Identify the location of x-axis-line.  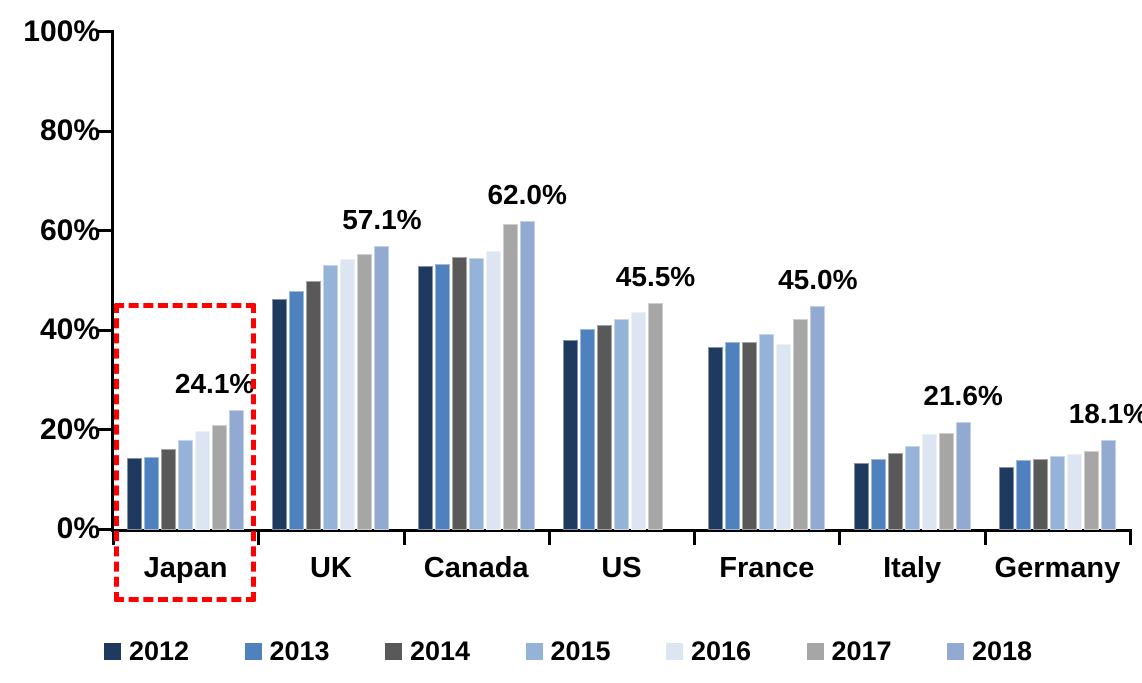
(621, 530).